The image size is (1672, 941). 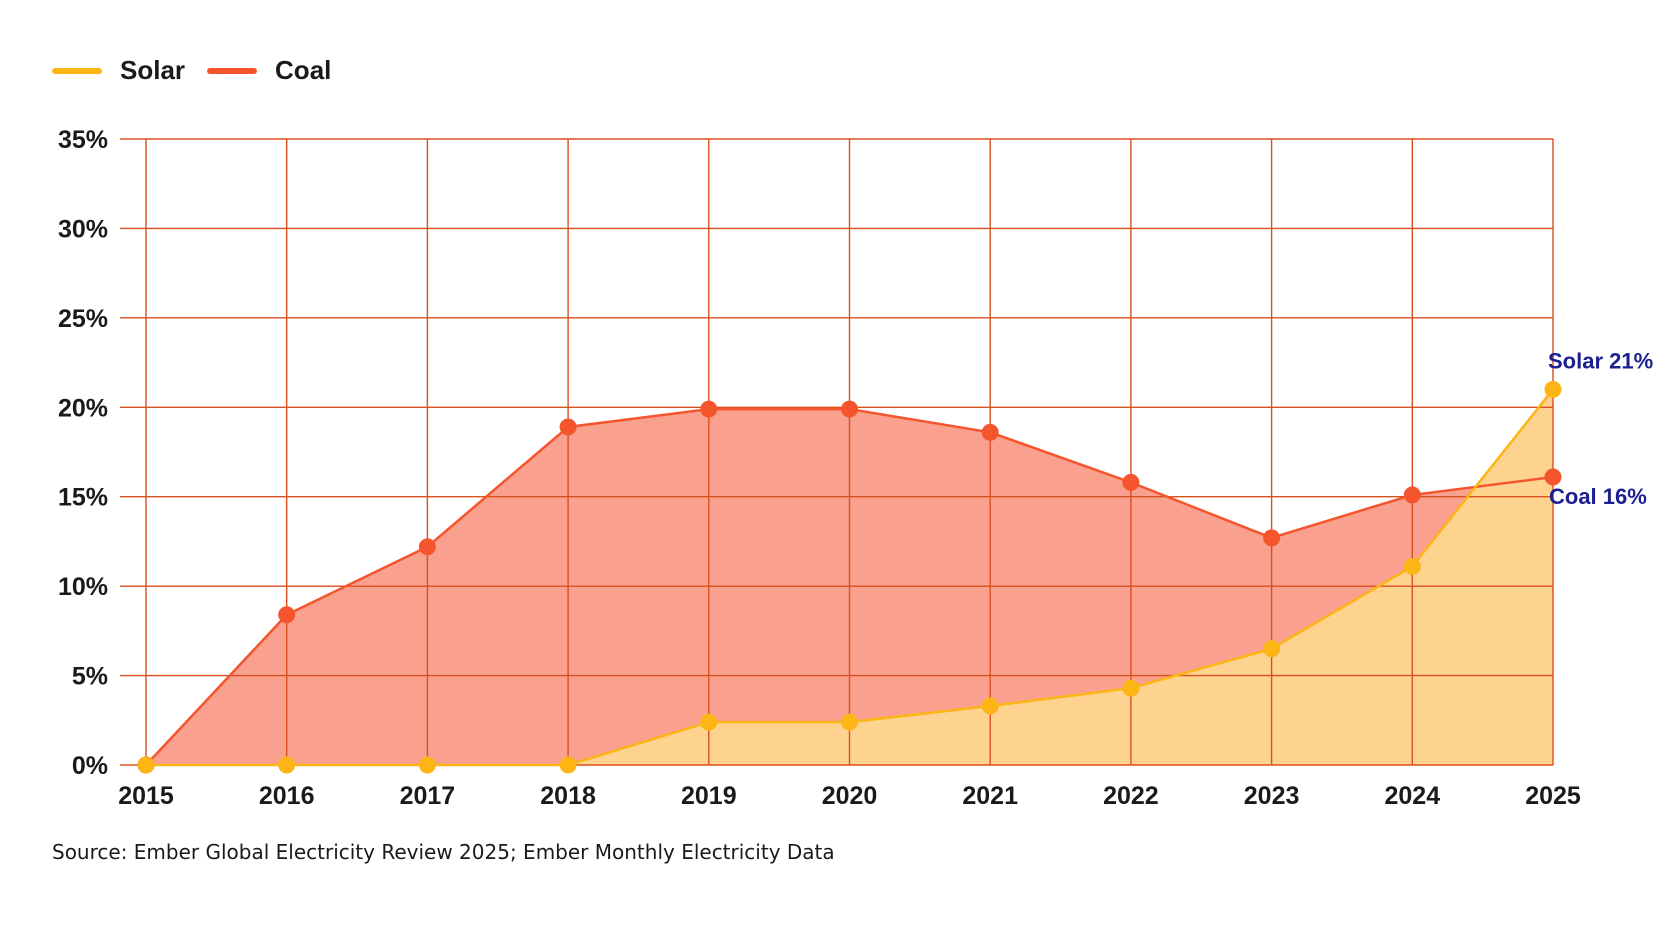 What do you see at coordinates (83, 140) in the screenshot?
I see `y-tick-label: 35%` at bounding box center [83, 140].